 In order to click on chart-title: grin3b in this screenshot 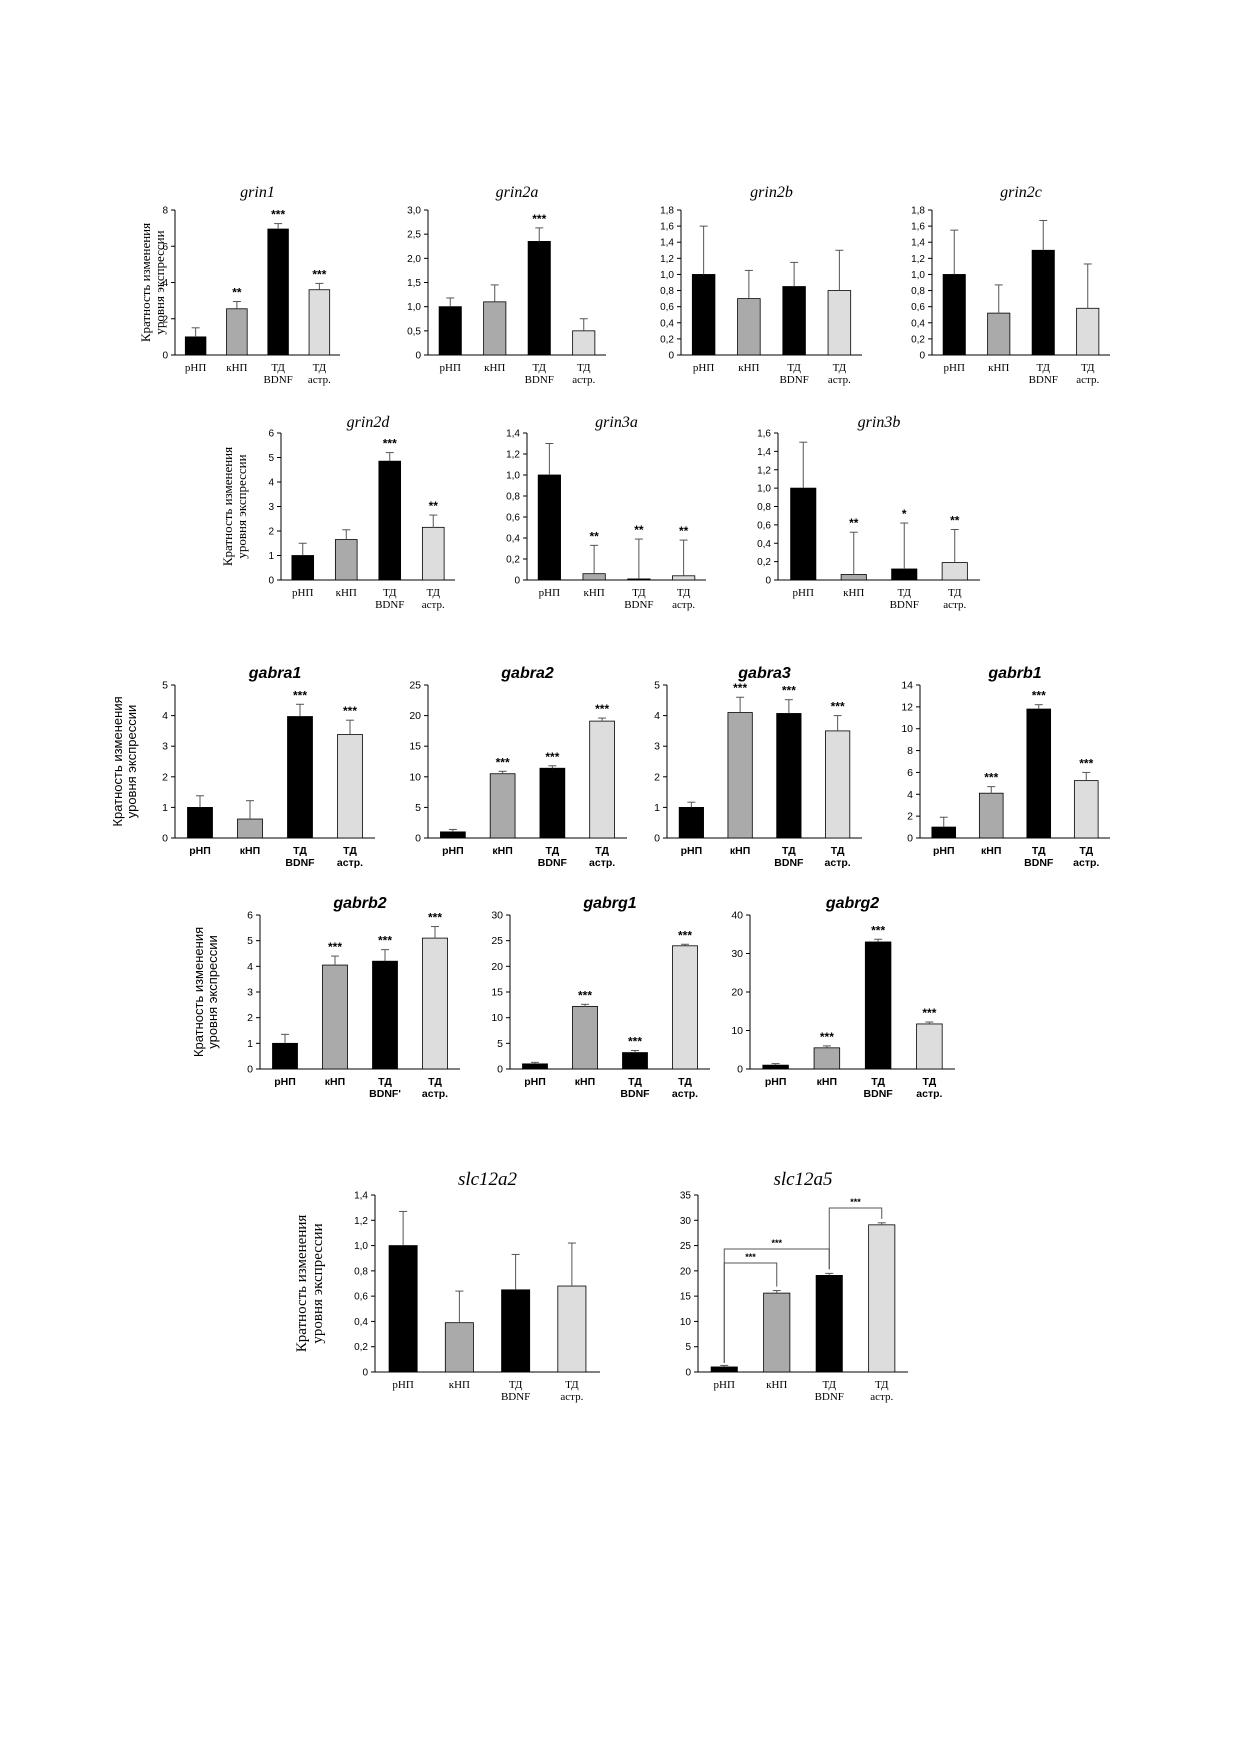, I will do `click(879, 422)`.